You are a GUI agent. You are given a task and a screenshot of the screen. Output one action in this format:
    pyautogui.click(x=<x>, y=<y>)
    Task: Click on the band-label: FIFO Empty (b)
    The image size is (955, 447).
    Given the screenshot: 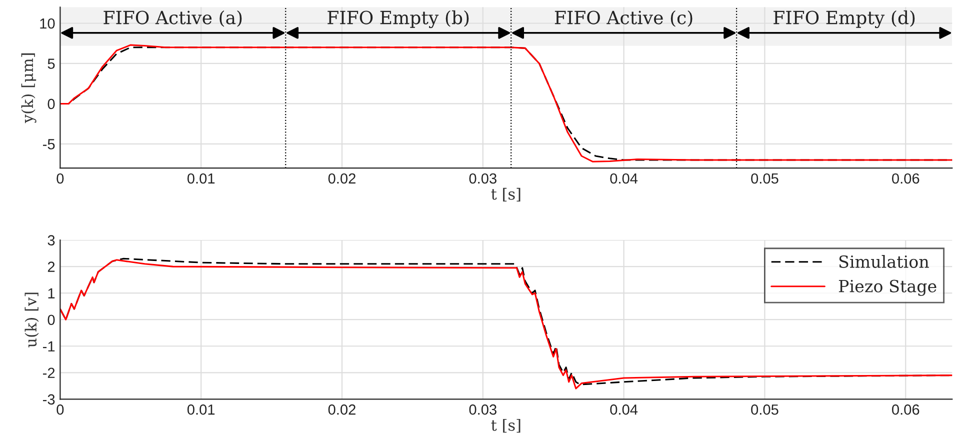 What is the action you would take?
    pyautogui.click(x=398, y=19)
    